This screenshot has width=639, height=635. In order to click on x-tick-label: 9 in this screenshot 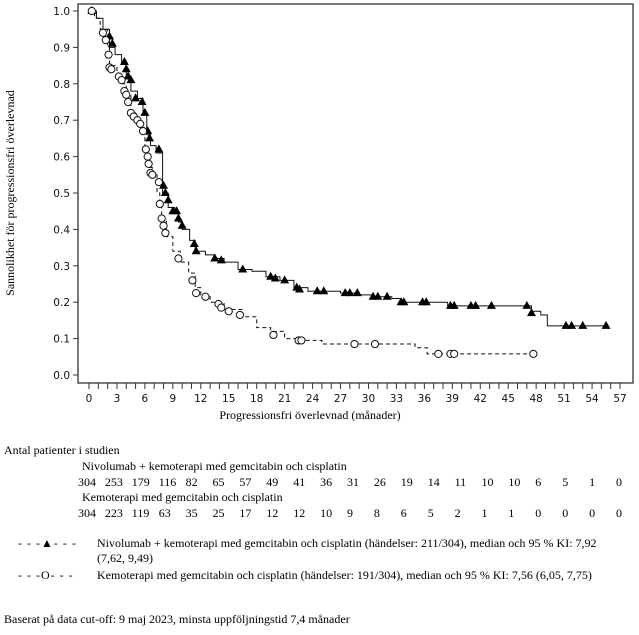, I will do `click(172, 399)`.